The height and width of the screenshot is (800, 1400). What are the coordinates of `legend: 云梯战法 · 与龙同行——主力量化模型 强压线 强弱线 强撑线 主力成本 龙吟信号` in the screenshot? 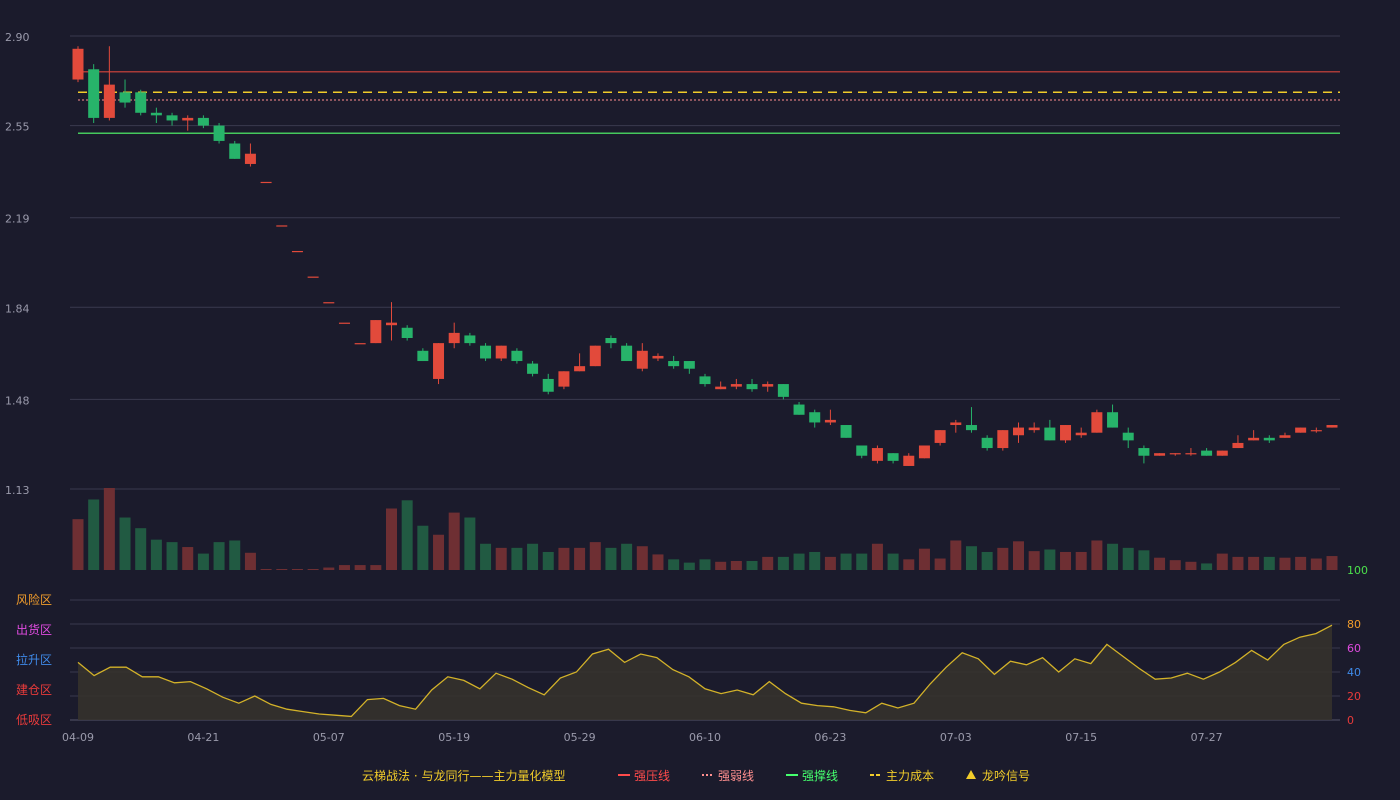 It's located at (696, 775).